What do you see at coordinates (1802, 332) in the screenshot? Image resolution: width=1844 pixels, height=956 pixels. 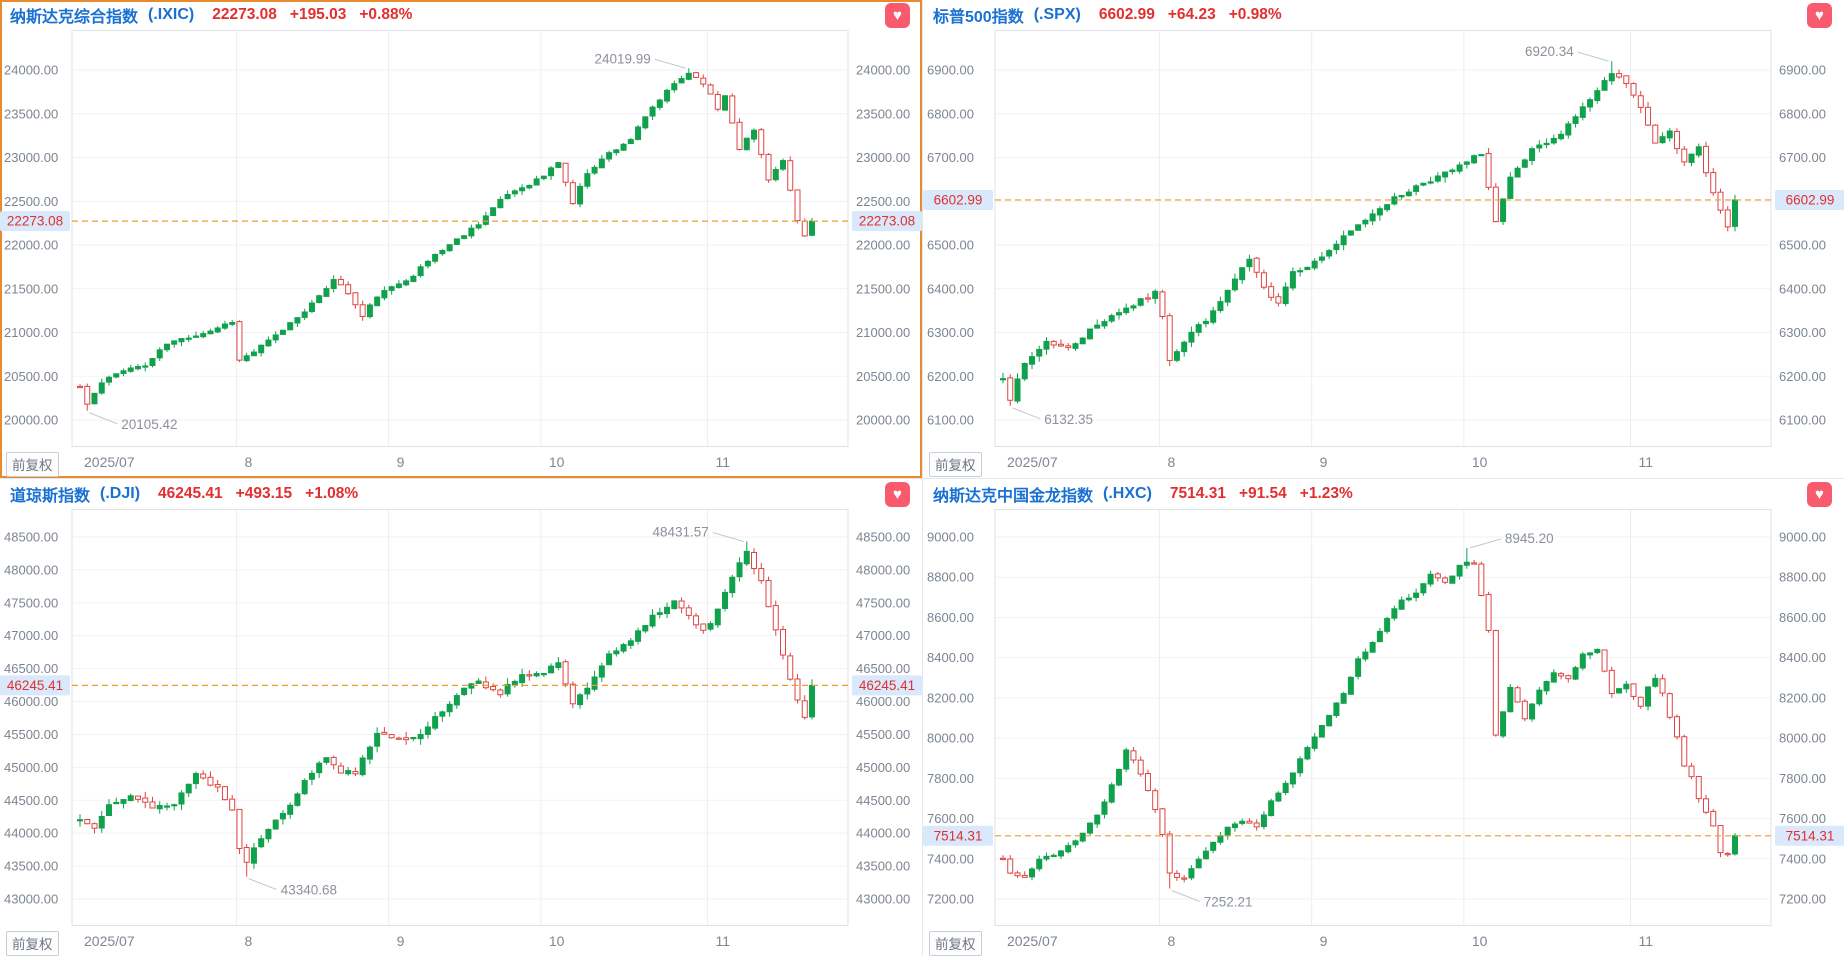 I see `svg-text: 6300.00` at bounding box center [1802, 332].